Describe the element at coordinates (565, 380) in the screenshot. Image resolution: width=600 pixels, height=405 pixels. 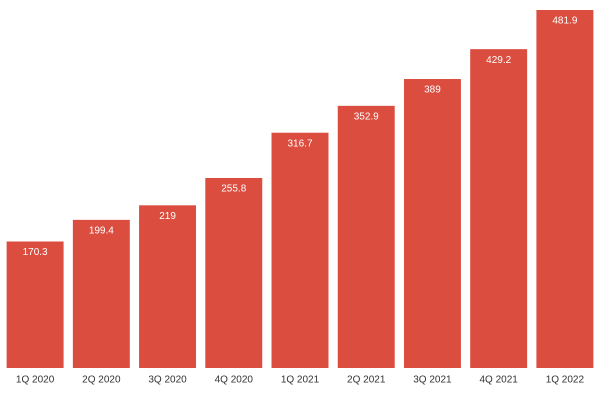
I see `x-tick-label: 1Q 2022` at that location.